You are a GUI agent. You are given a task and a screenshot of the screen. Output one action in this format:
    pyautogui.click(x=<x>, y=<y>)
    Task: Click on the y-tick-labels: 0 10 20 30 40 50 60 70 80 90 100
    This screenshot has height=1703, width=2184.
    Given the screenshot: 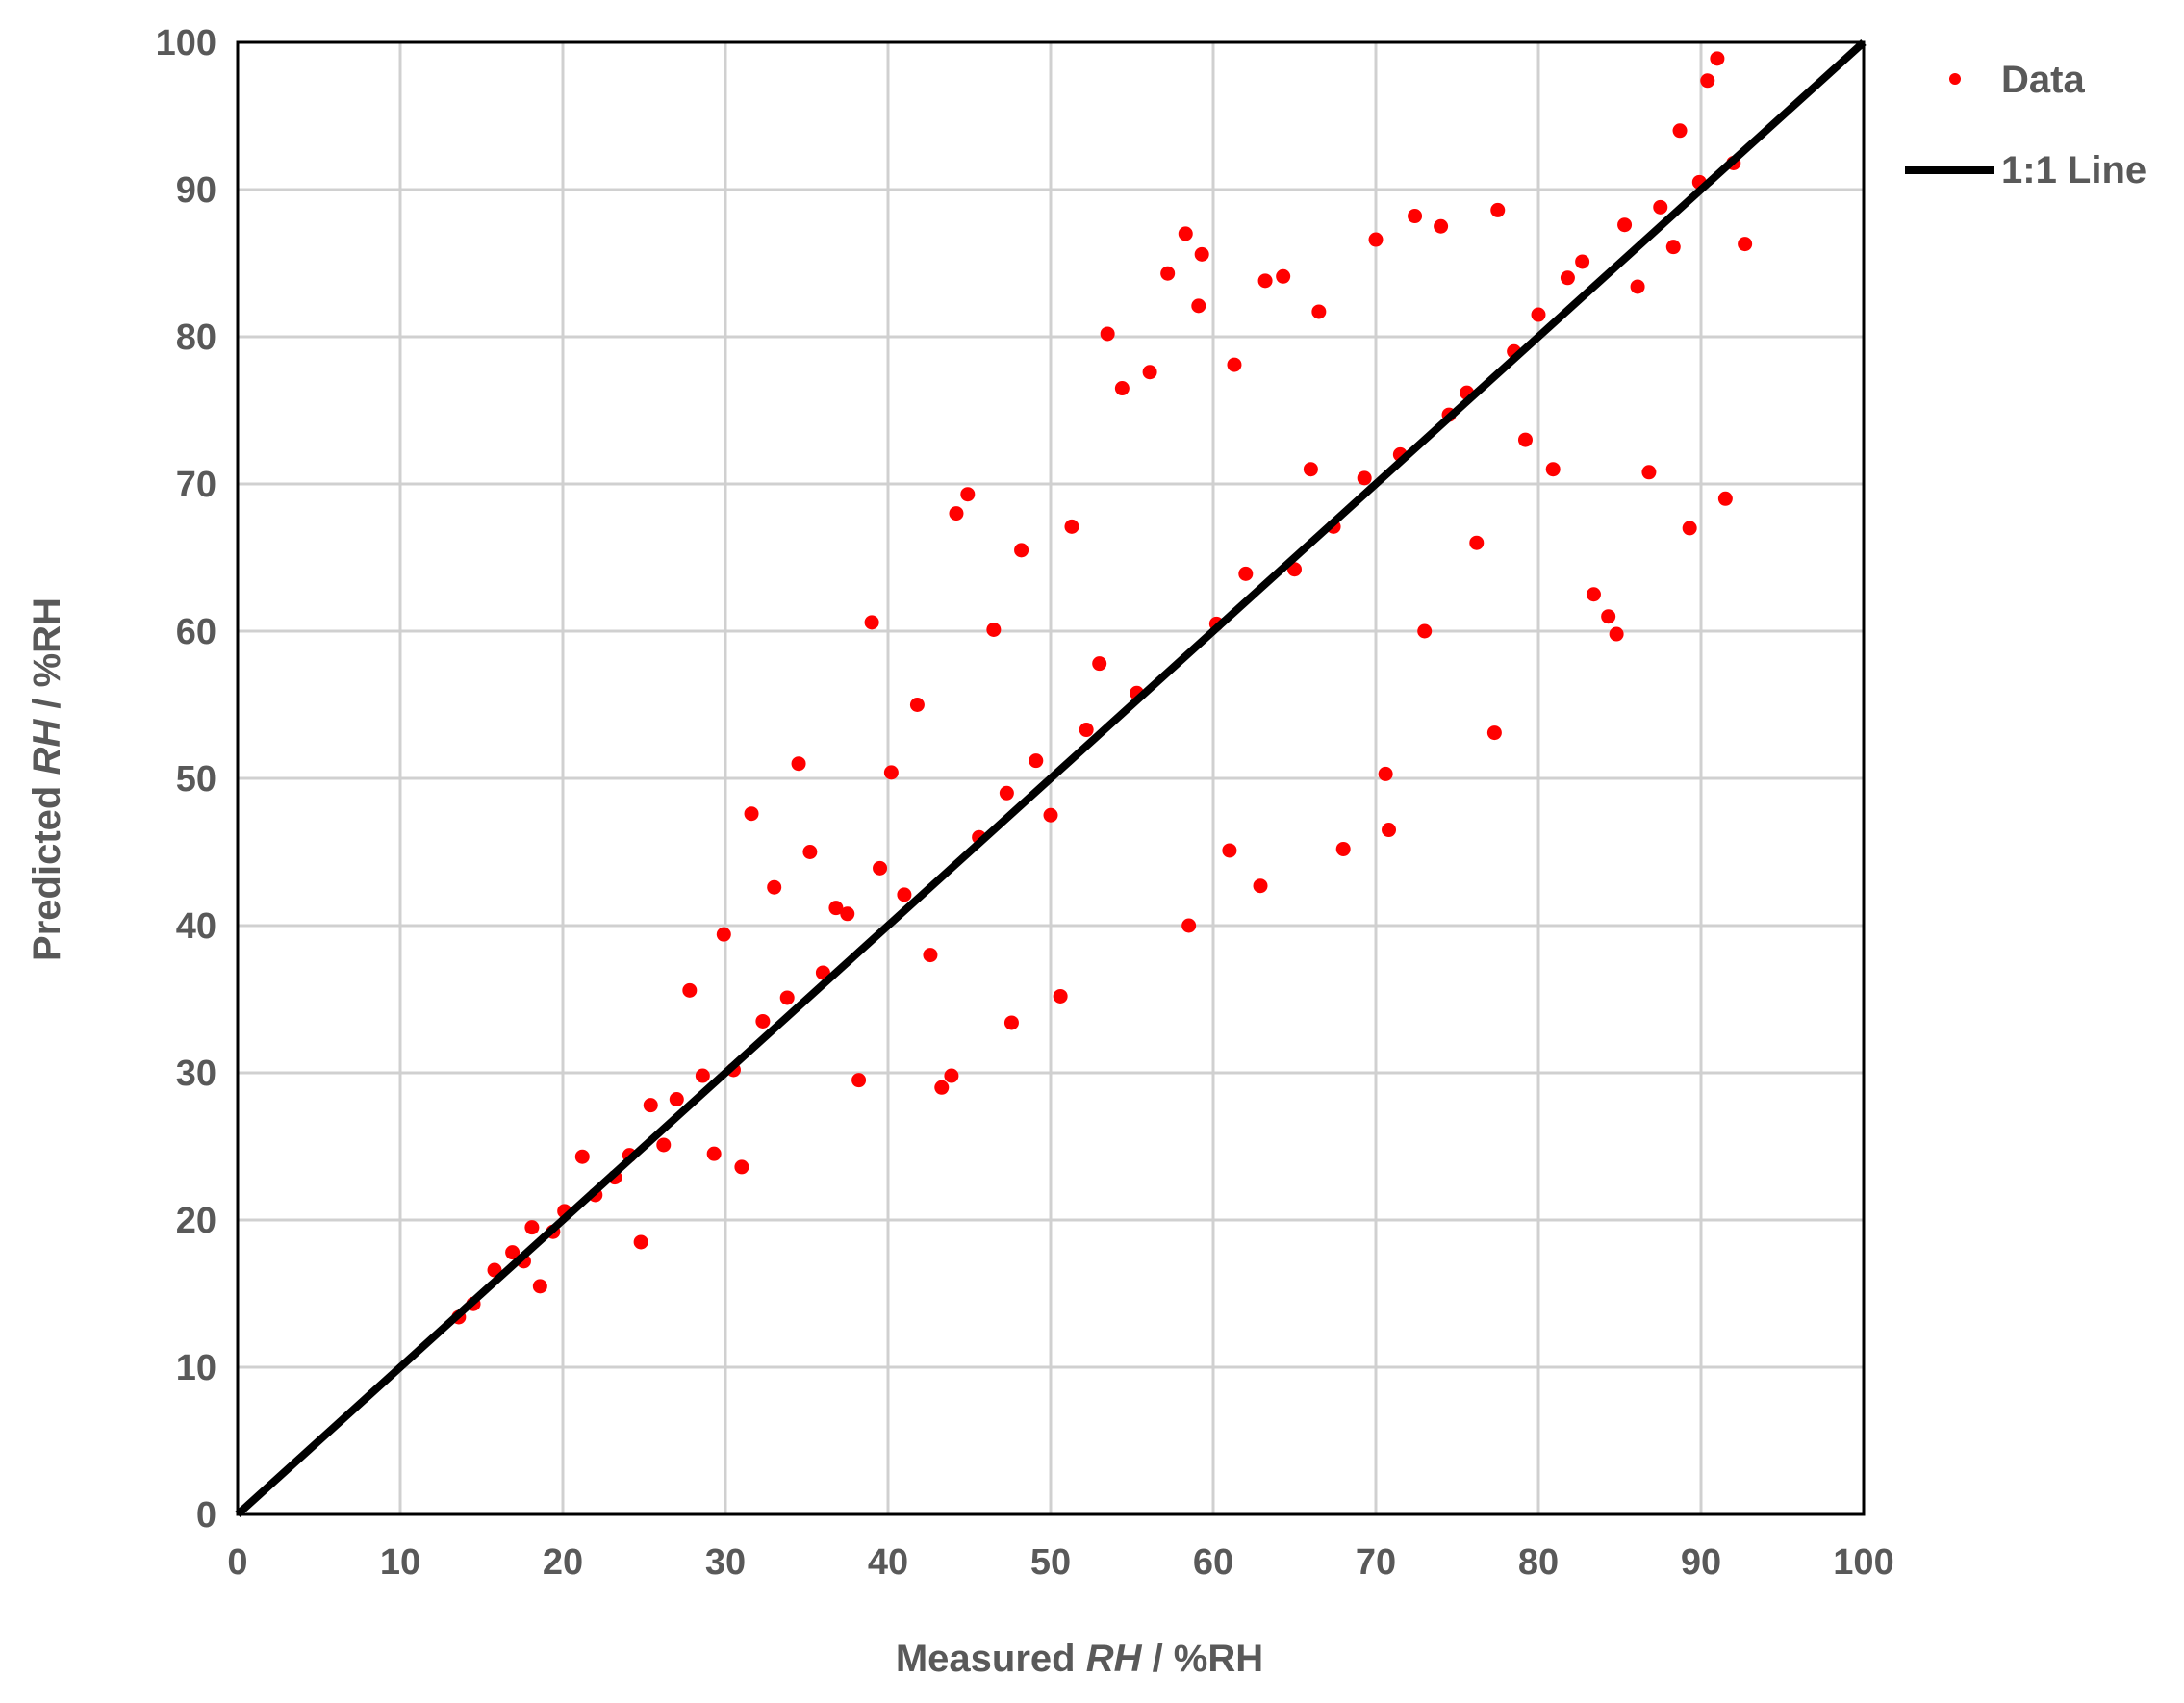 What is the action you would take?
    pyautogui.click(x=186, y=780)
    